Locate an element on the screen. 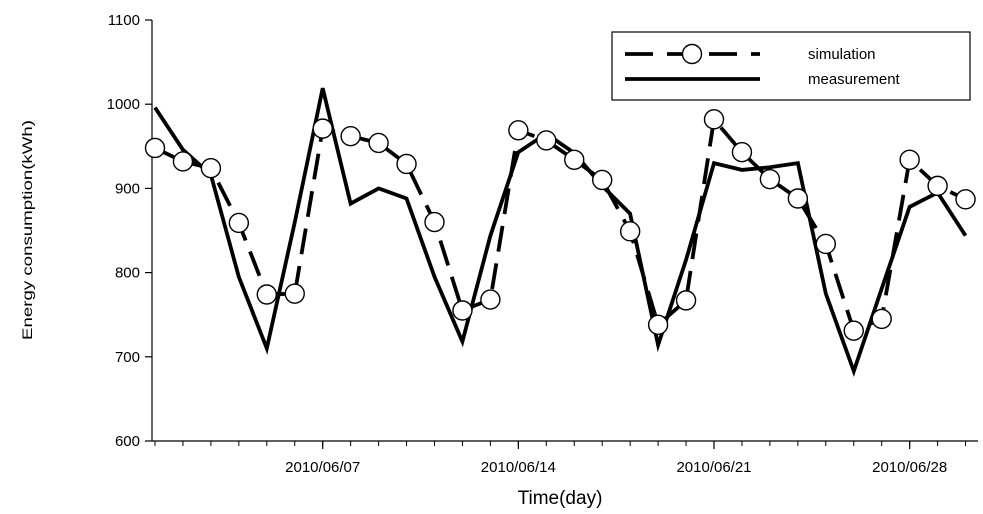 This screenshot has width=983, height=514. legend: simulation measurement is located at coordinates (791, 66).